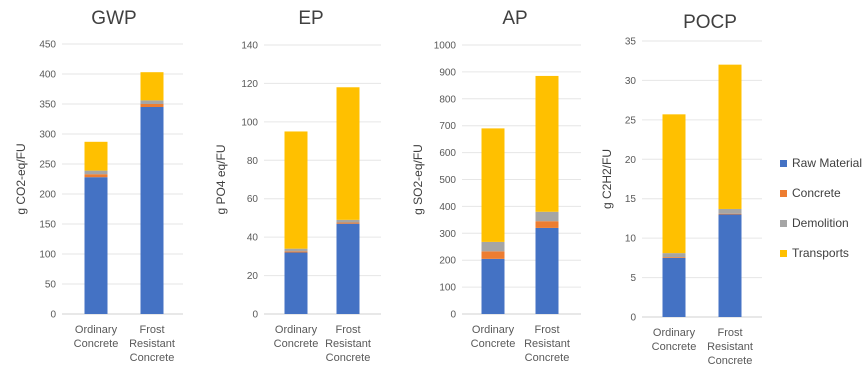 The image size is (862, 377). I want to click on y-tick-label: 35, so click(631, 42).